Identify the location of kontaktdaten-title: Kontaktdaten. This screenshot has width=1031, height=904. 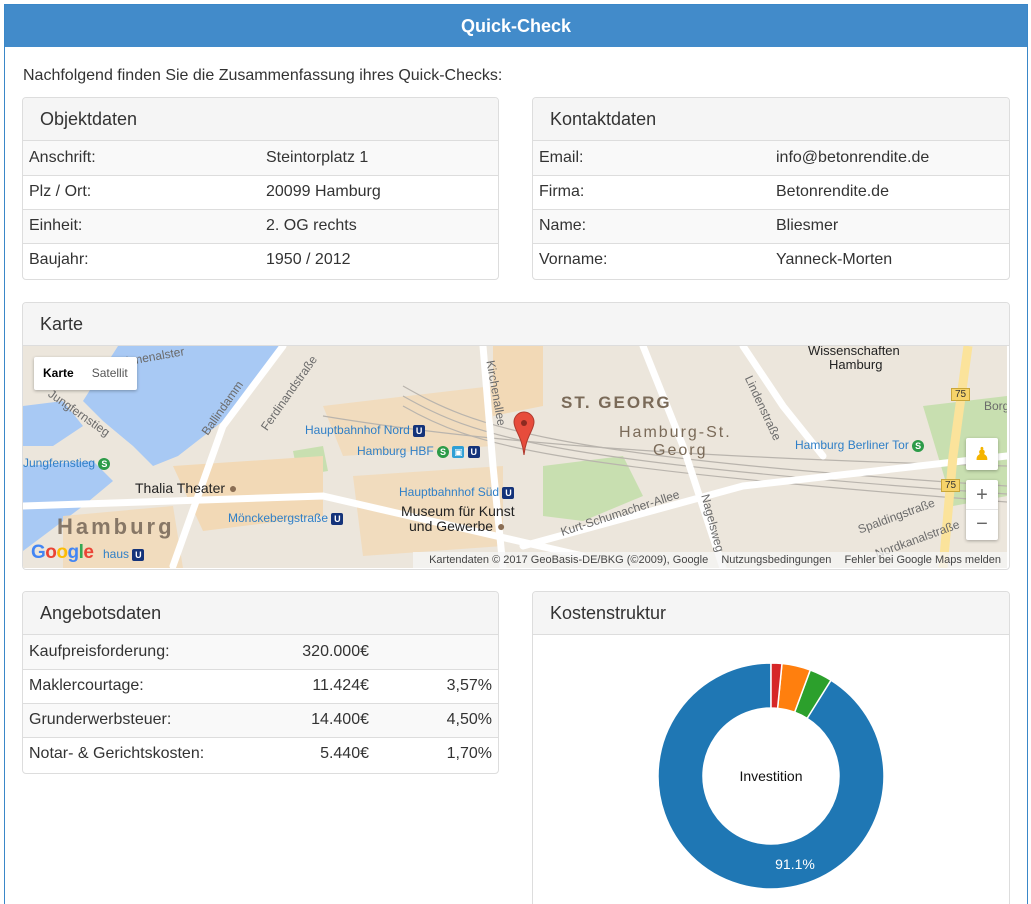
(771, 119).